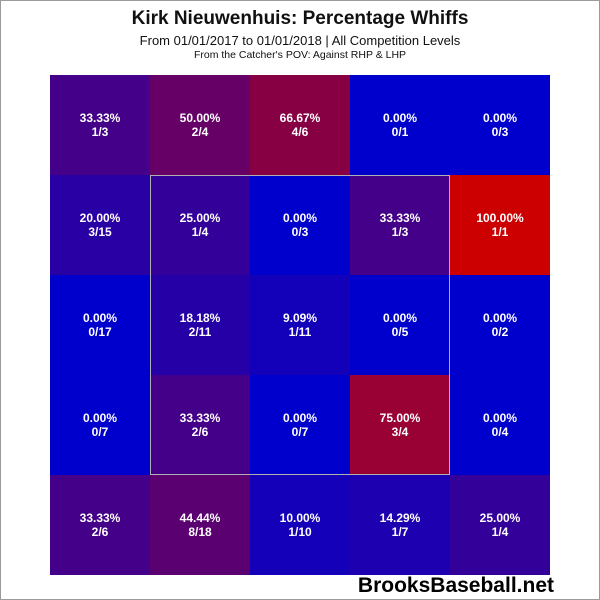 Image resolution: width=600 pixels, height=600 pixels. Describe the element at coordinates (455, 585) in the screenshot. I see `watermark: BrooksBaseball.net` at that location.